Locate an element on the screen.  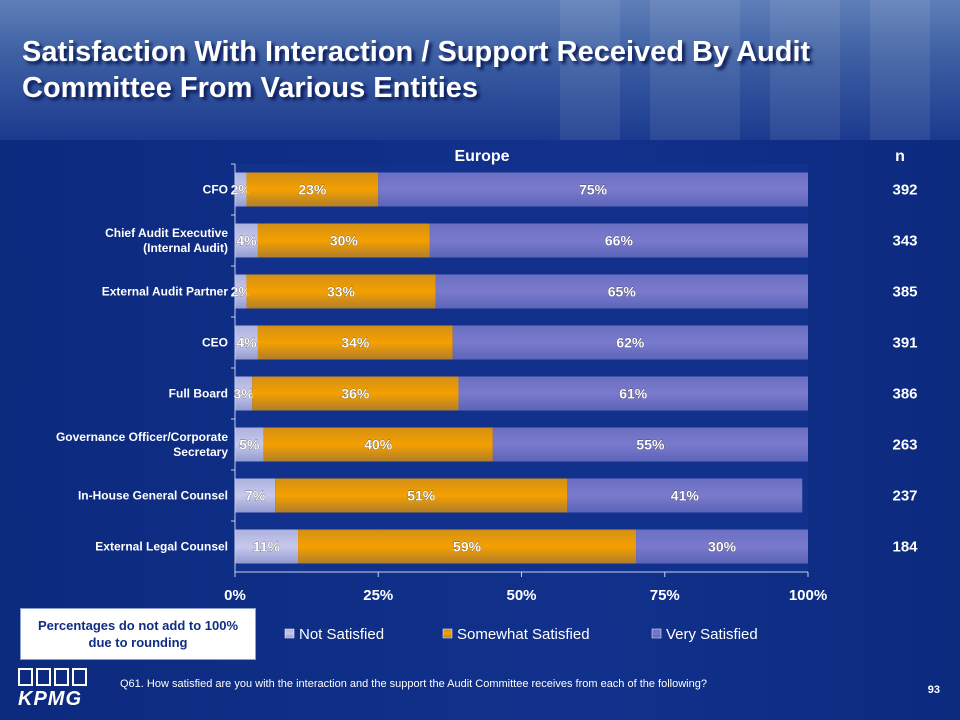
n-value: 392 is located at coordinates (904, 190).